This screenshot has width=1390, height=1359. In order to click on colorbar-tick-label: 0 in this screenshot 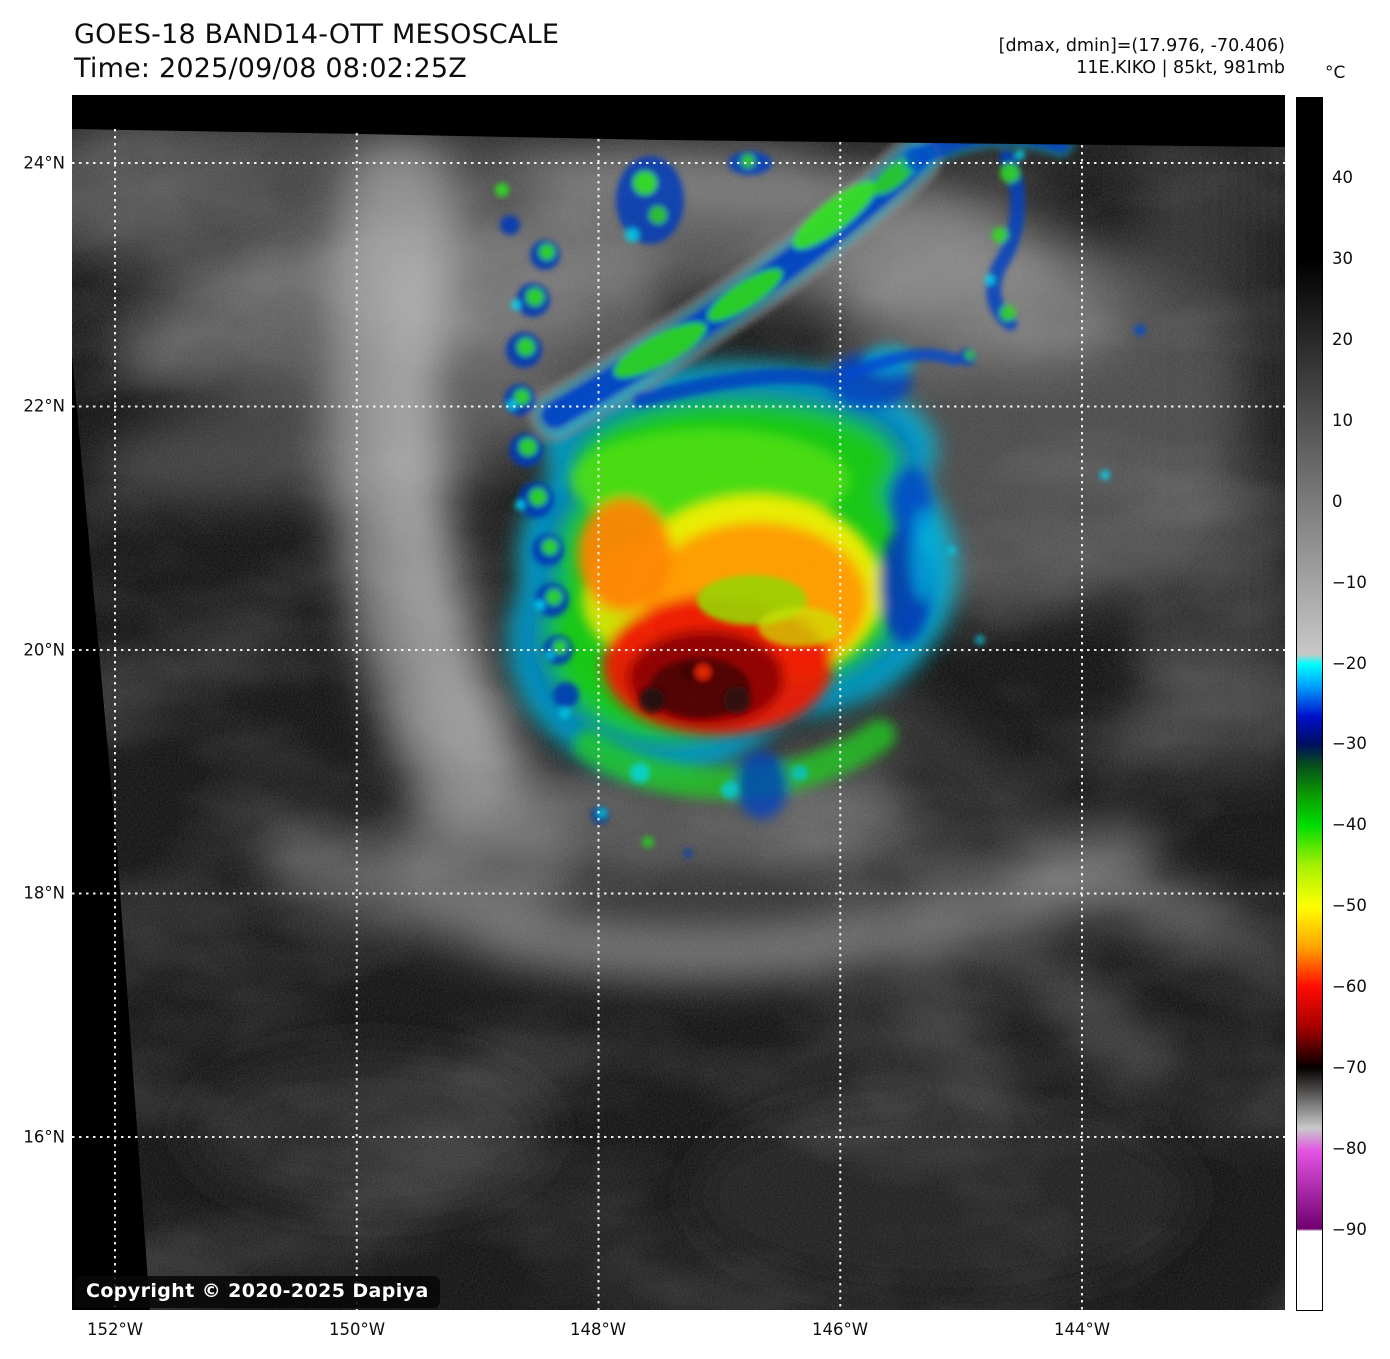, I will do `click(1337, 501)`.